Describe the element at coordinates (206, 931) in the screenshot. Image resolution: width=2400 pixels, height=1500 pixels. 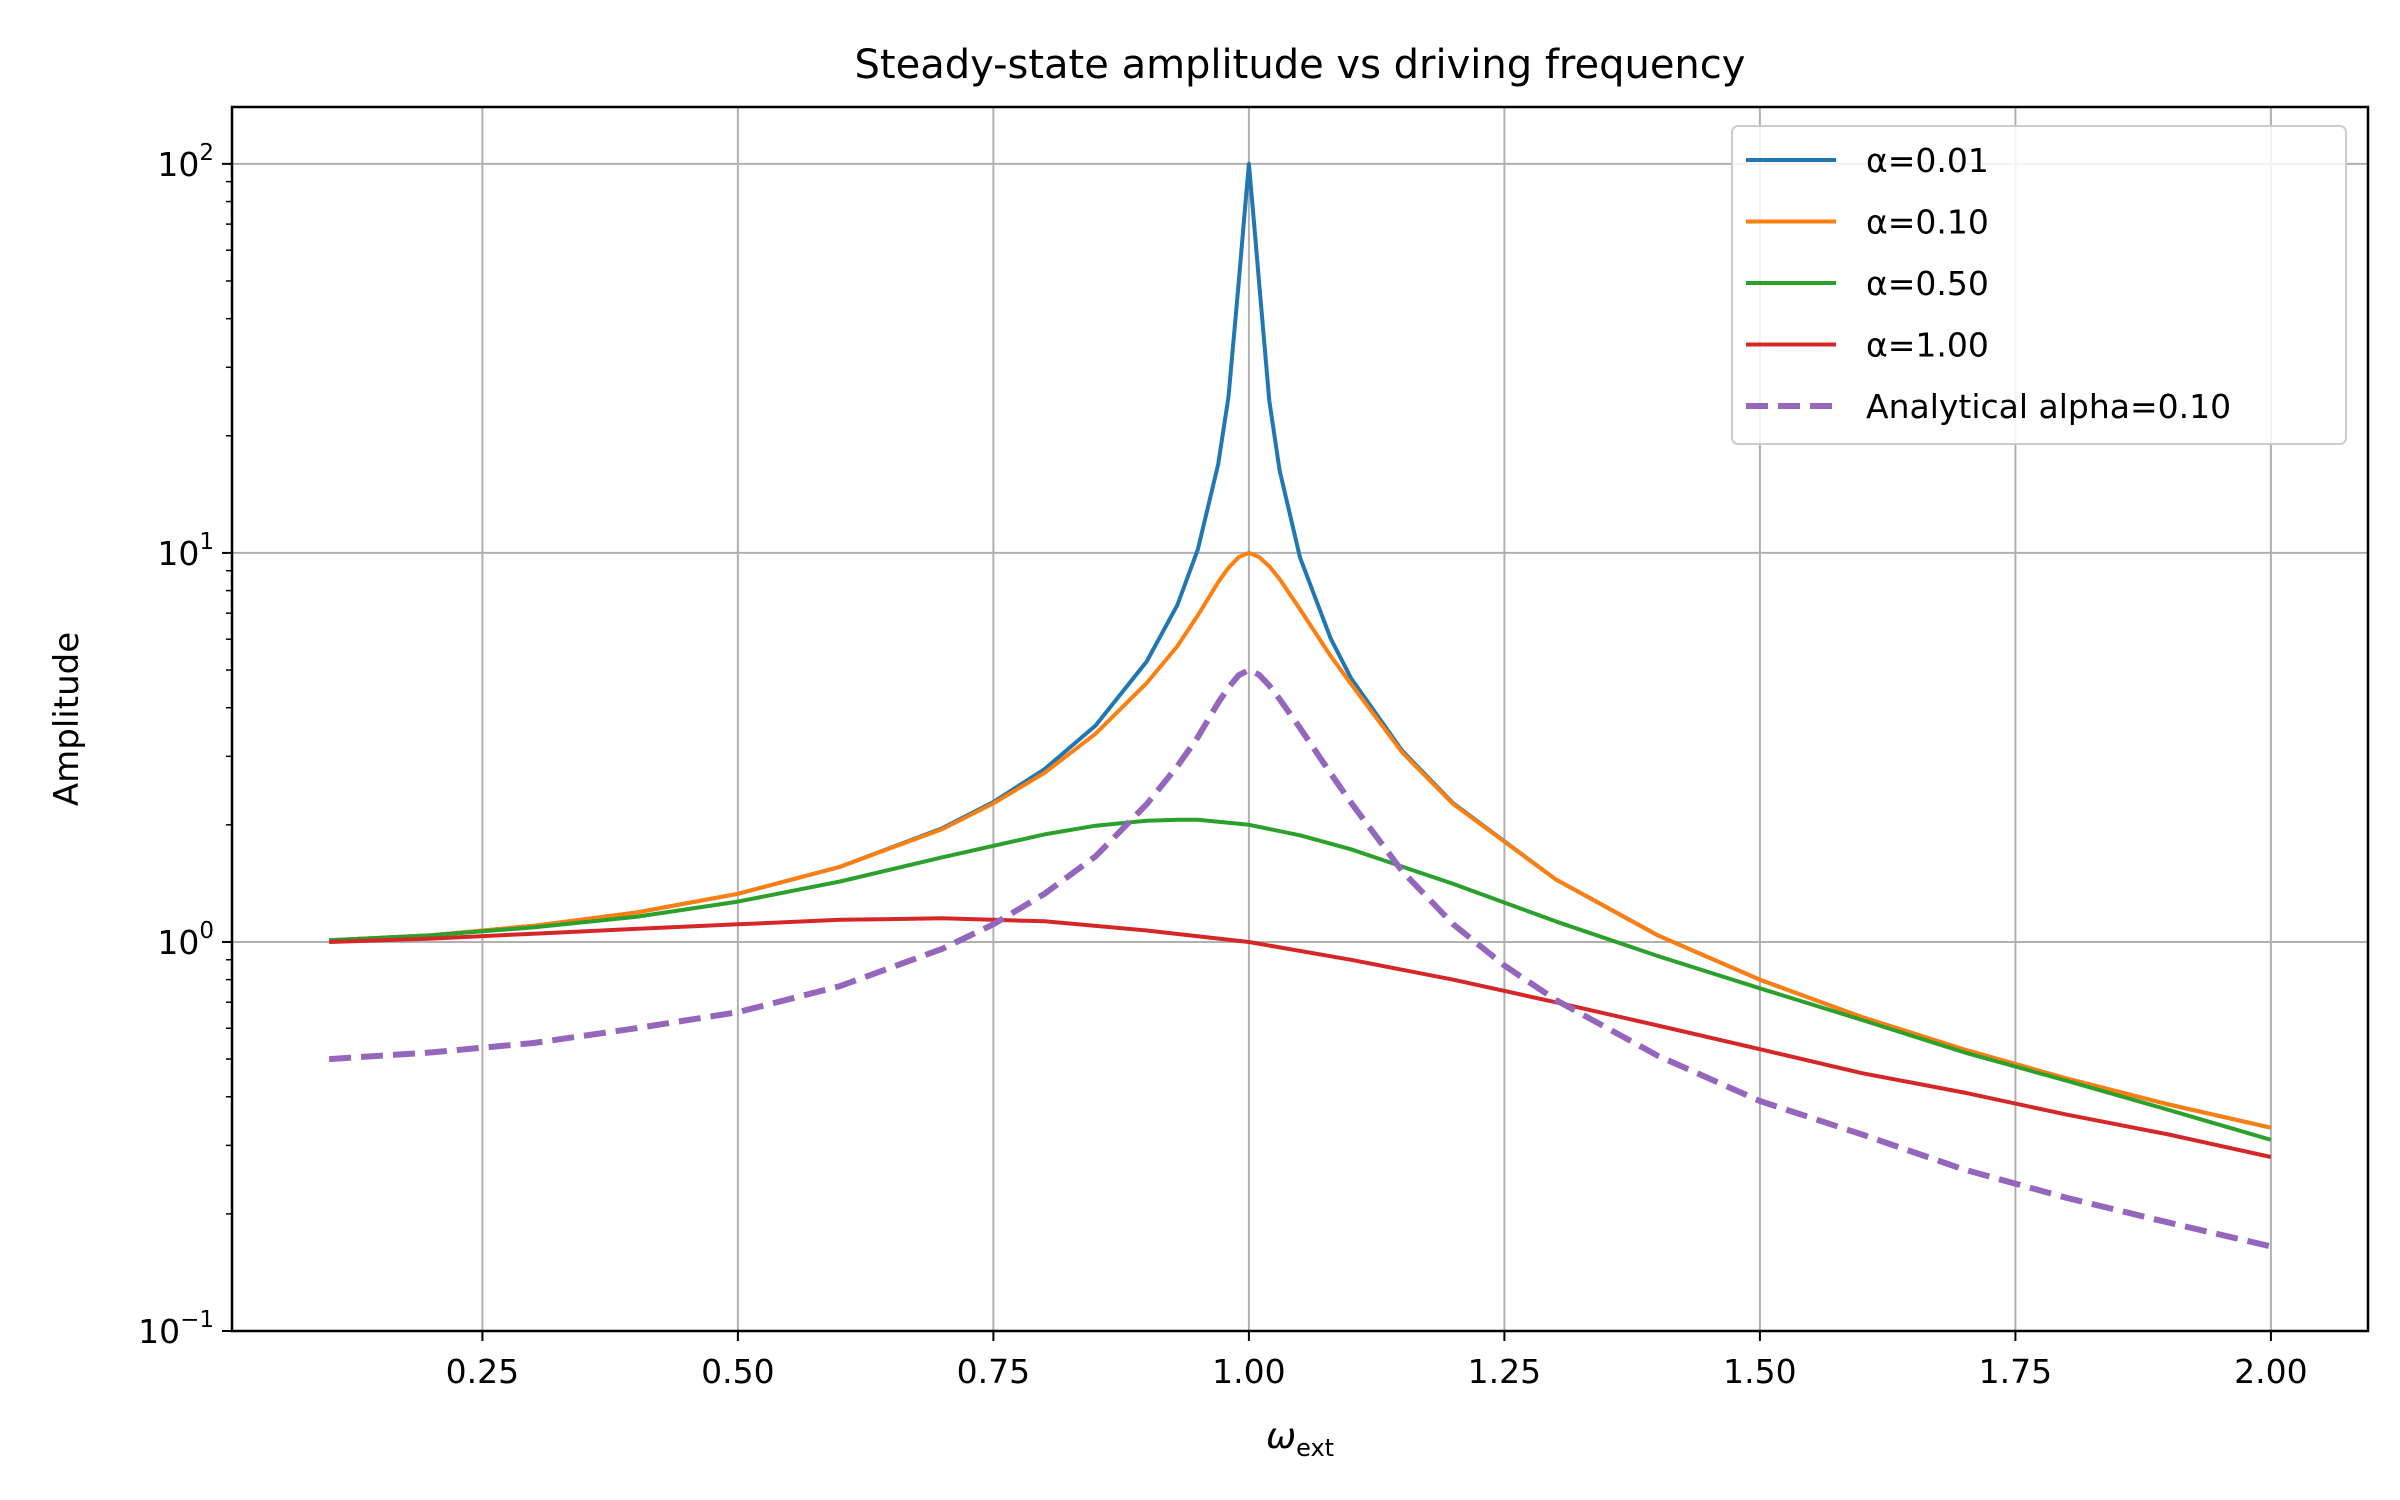
I see `y-tick-exponent: 0` at that location.